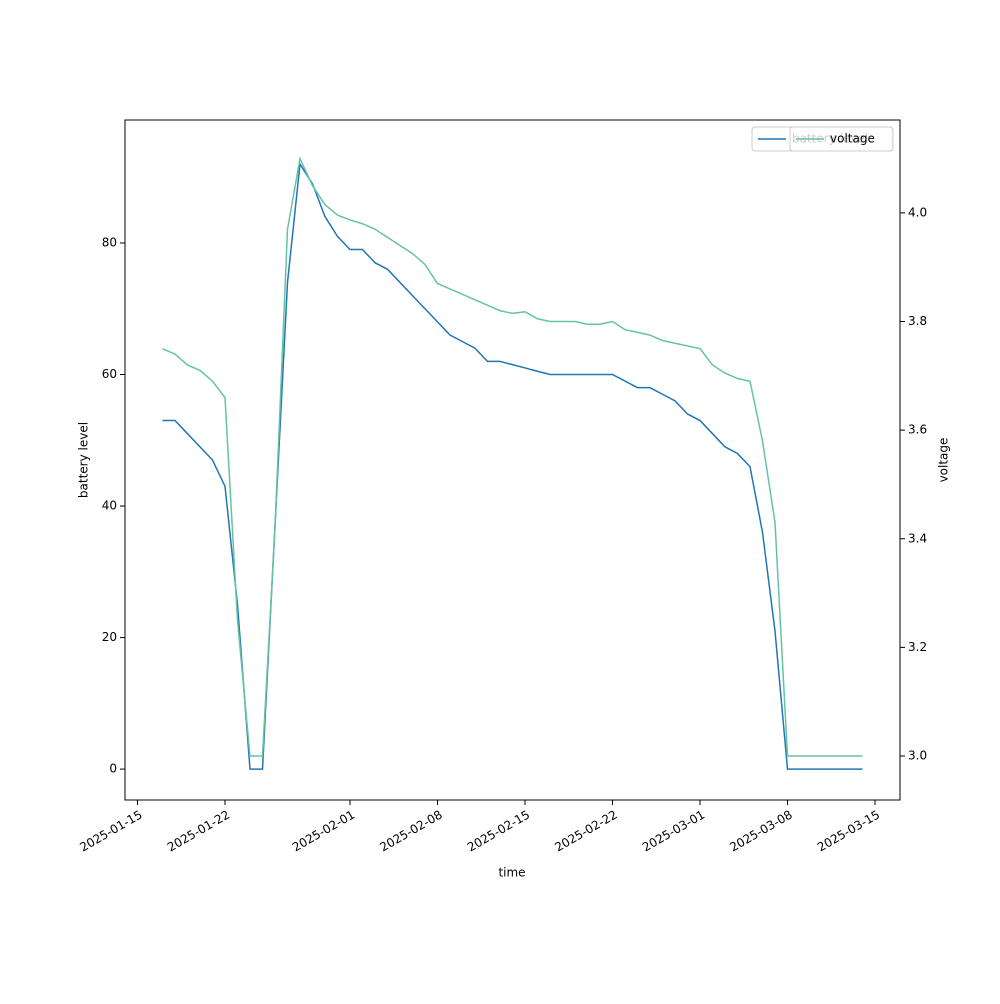 This screenshot has height=1004, width=1000. Describe the element at coordinates (84, 460) in the screenshot. I see `y-axis-label: battery level` at that location.